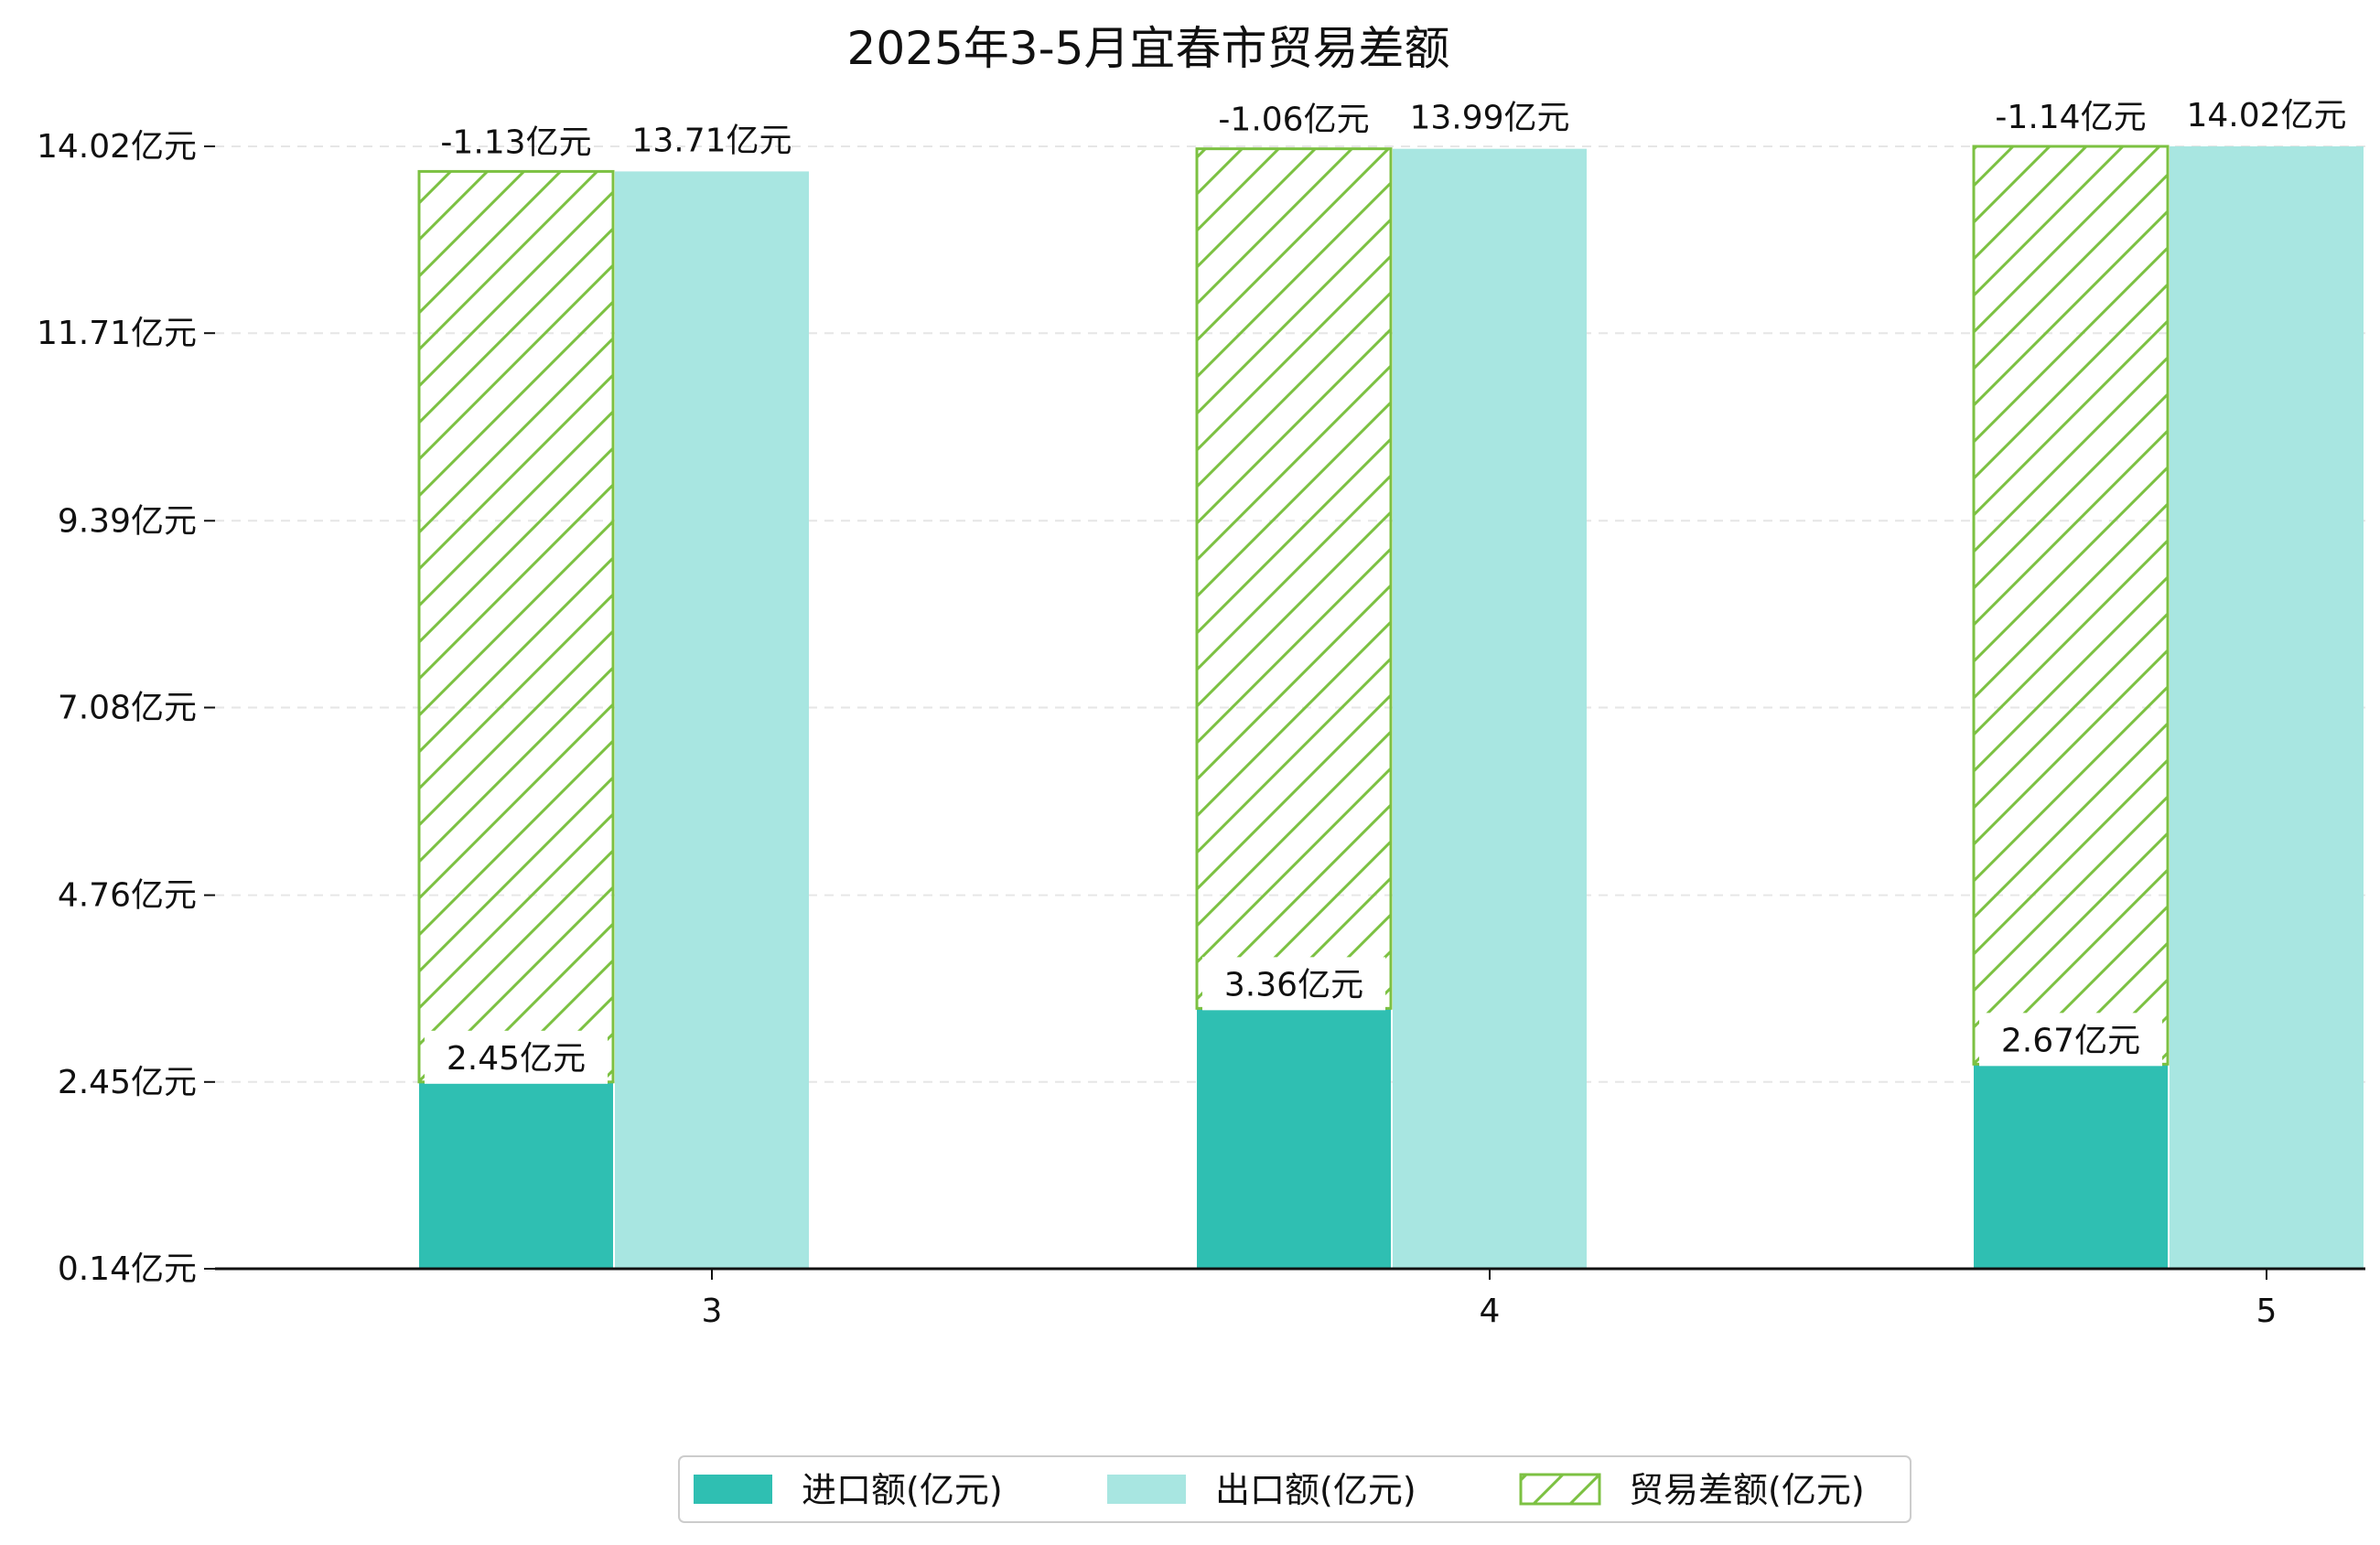  Describe the element at coordinates (2070, 118) in the screenshot. I see `data-label-balance: -1.14亿元` at that location.